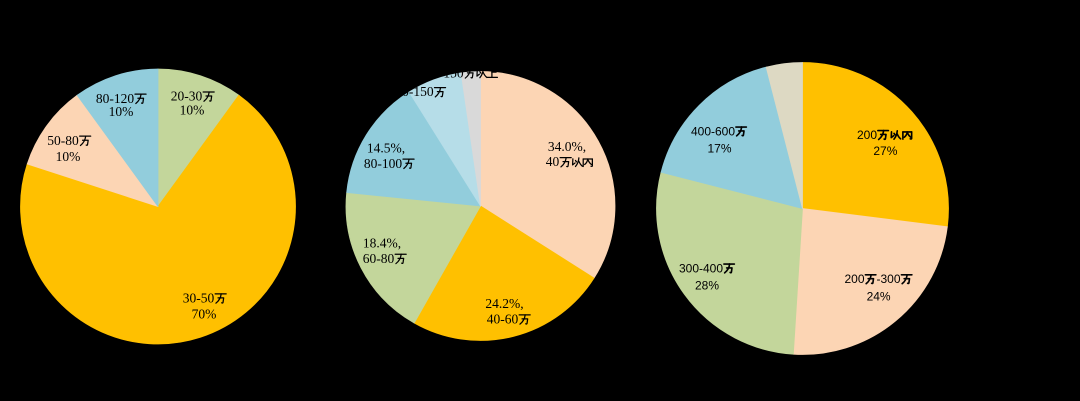 Image resolution: width=1080 pixels, height=401 pixels. I want to click on svg-text: 30-50, so click(199, 297).